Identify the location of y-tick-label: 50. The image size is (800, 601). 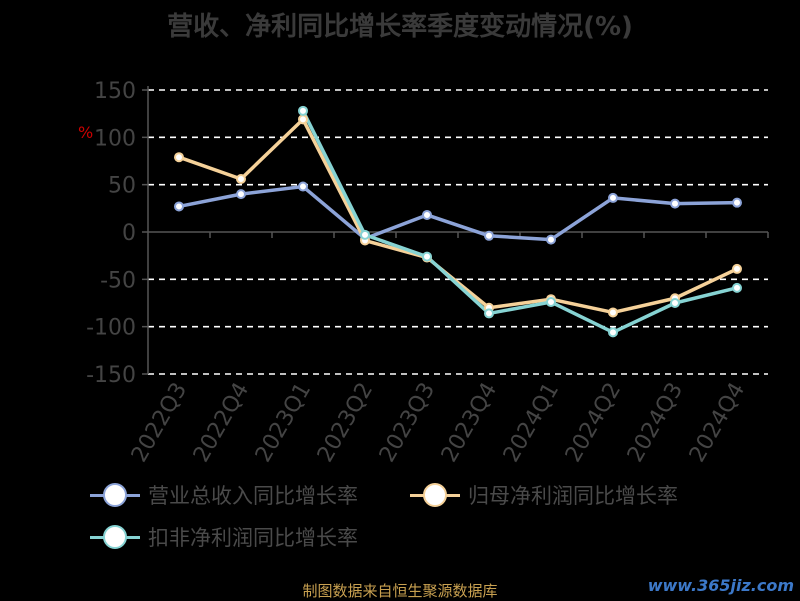
(122, 186).